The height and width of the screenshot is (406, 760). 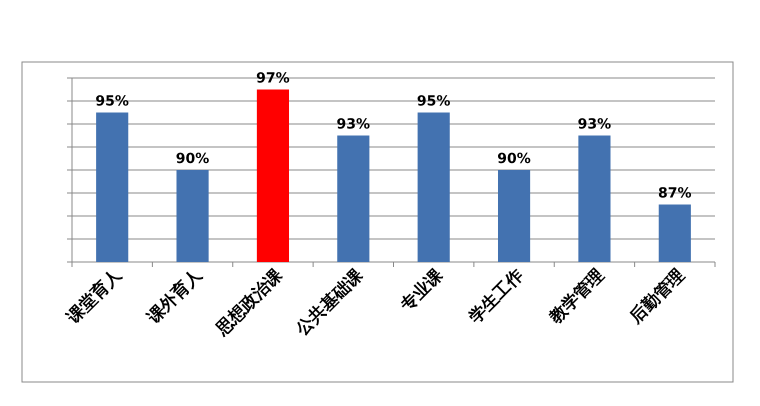 What do you see at coordinates (174, 296) in the screenshot?
I see `x-tick-label: 课外育人` at bounding box center [174, 296].